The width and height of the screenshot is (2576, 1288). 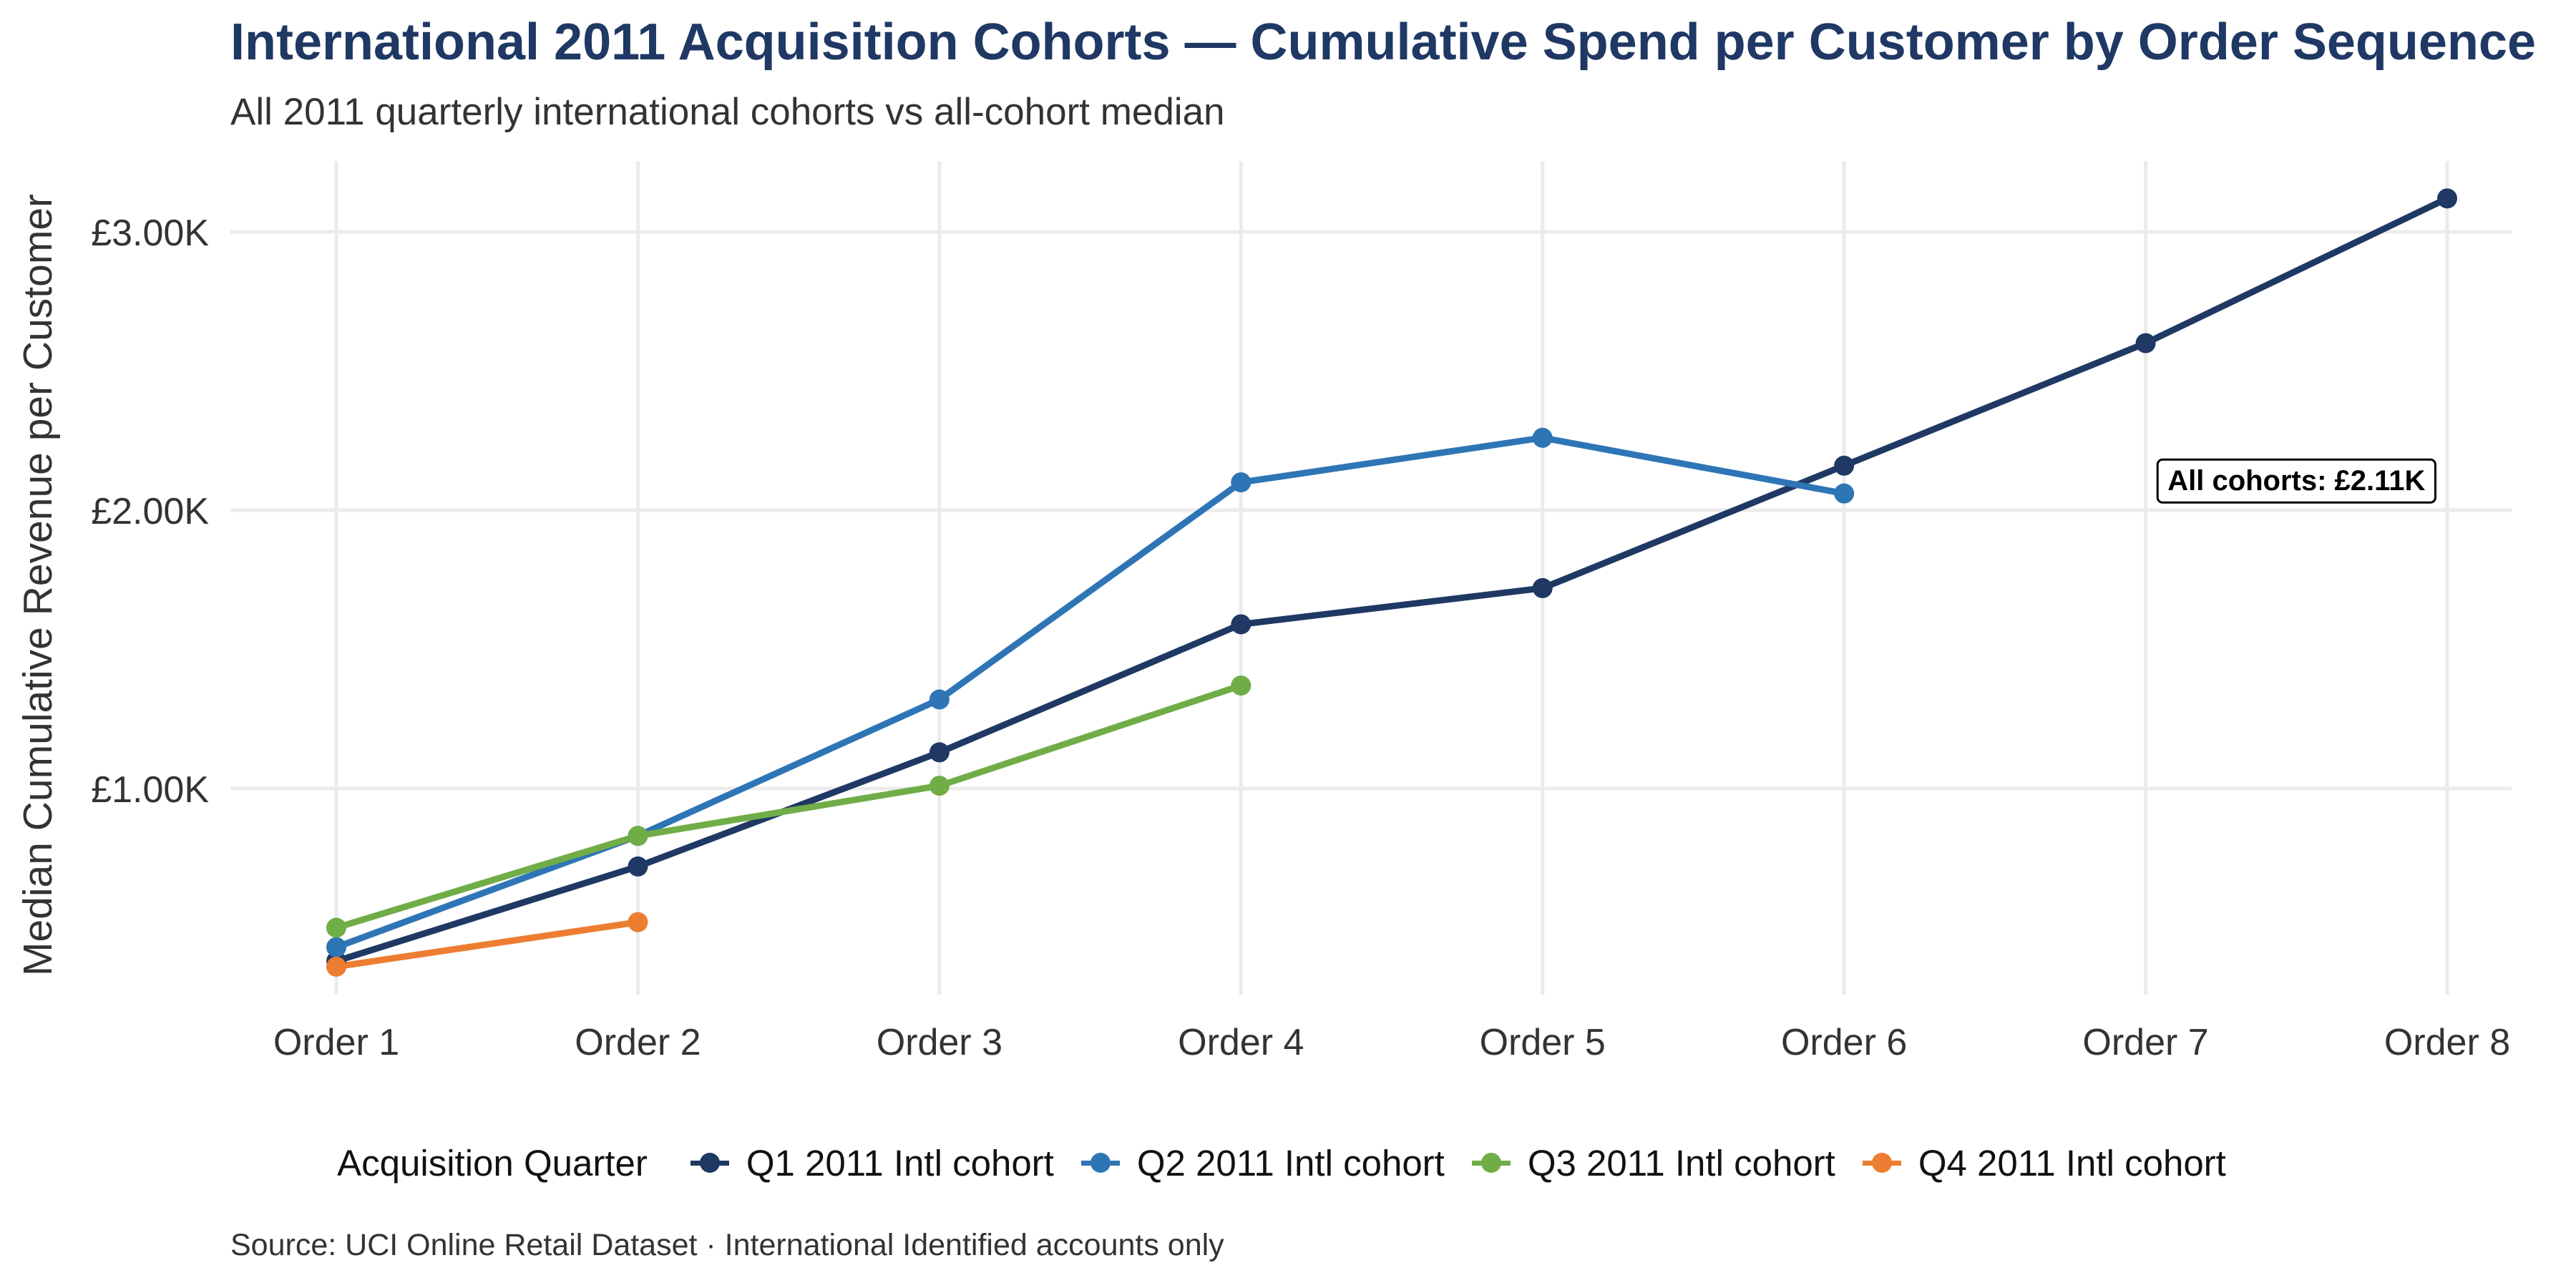 What do you see at coordinates (2072, 1163) in the screenshot?
I see `legend-label: Q4 2011 Intl cohort` at bounding box center [2072, 1163].